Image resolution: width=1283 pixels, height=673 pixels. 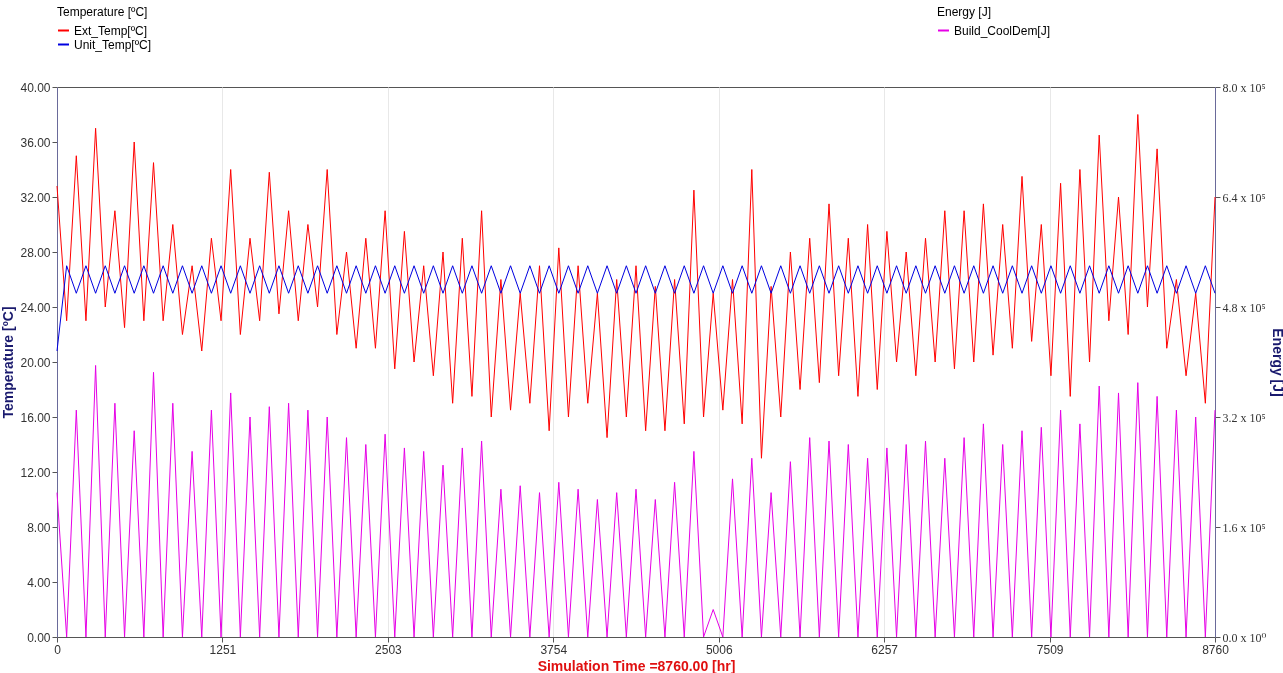 I want to click on y-tick-label: 24.00, so click(x=35, y=307).